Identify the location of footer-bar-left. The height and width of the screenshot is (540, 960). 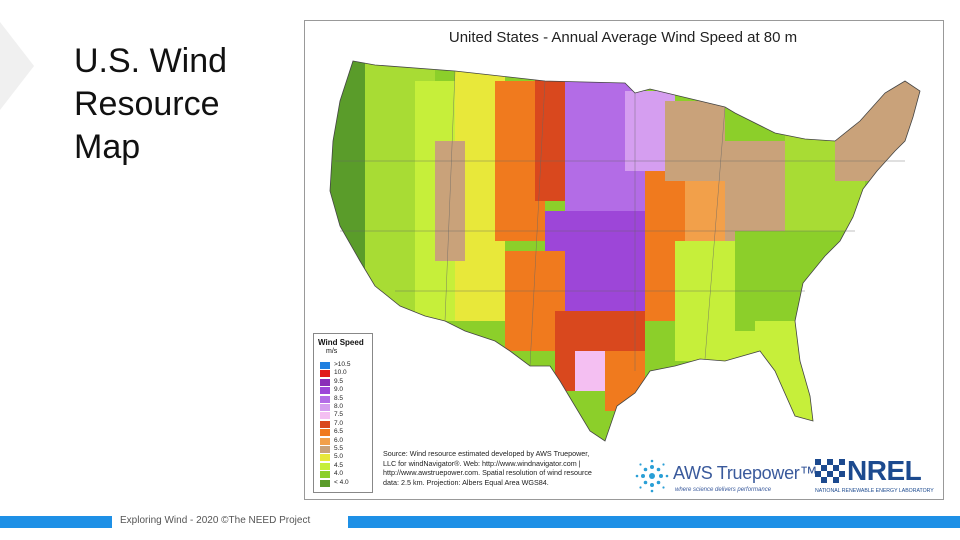
(56, 522).